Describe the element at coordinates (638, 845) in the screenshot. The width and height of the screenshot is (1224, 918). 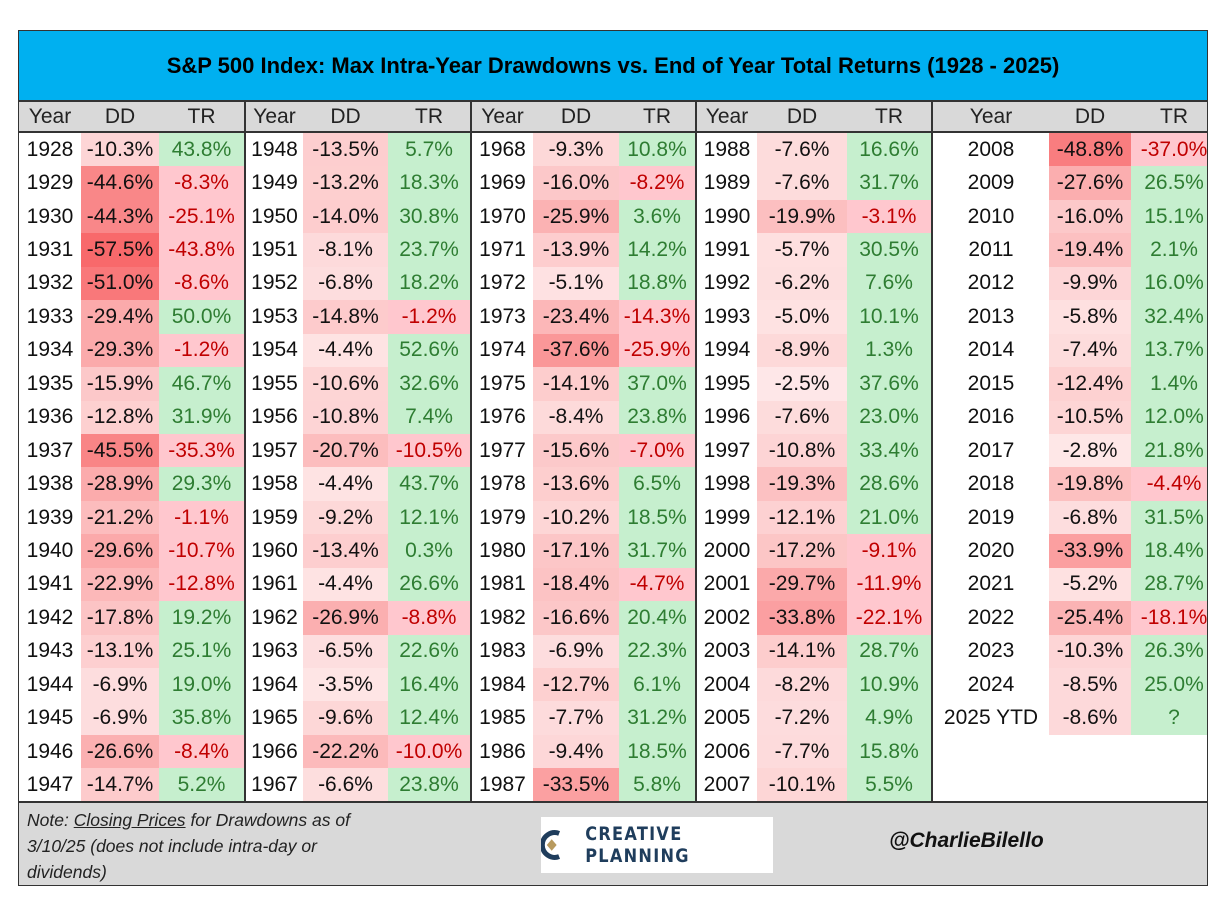
I see `logo-text: CREATIVE PLANNING` at that location.